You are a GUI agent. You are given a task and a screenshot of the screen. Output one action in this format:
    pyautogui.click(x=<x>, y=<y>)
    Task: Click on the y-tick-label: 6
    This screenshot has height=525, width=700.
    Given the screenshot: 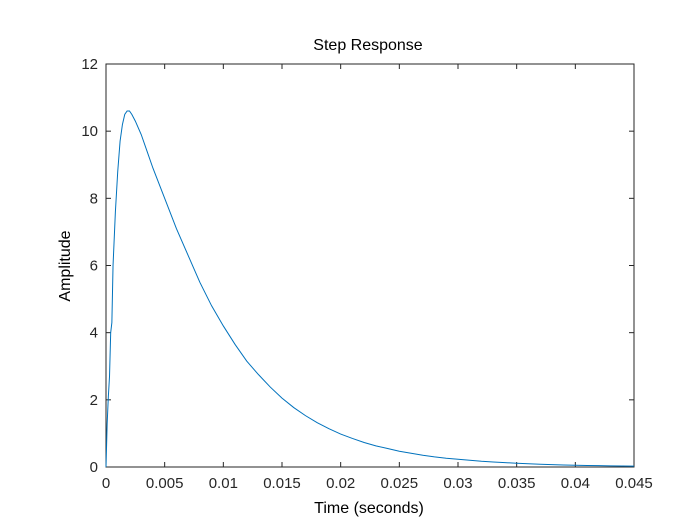 What is the action you would take?
    pyautogui.click(x=94, y=266)
    